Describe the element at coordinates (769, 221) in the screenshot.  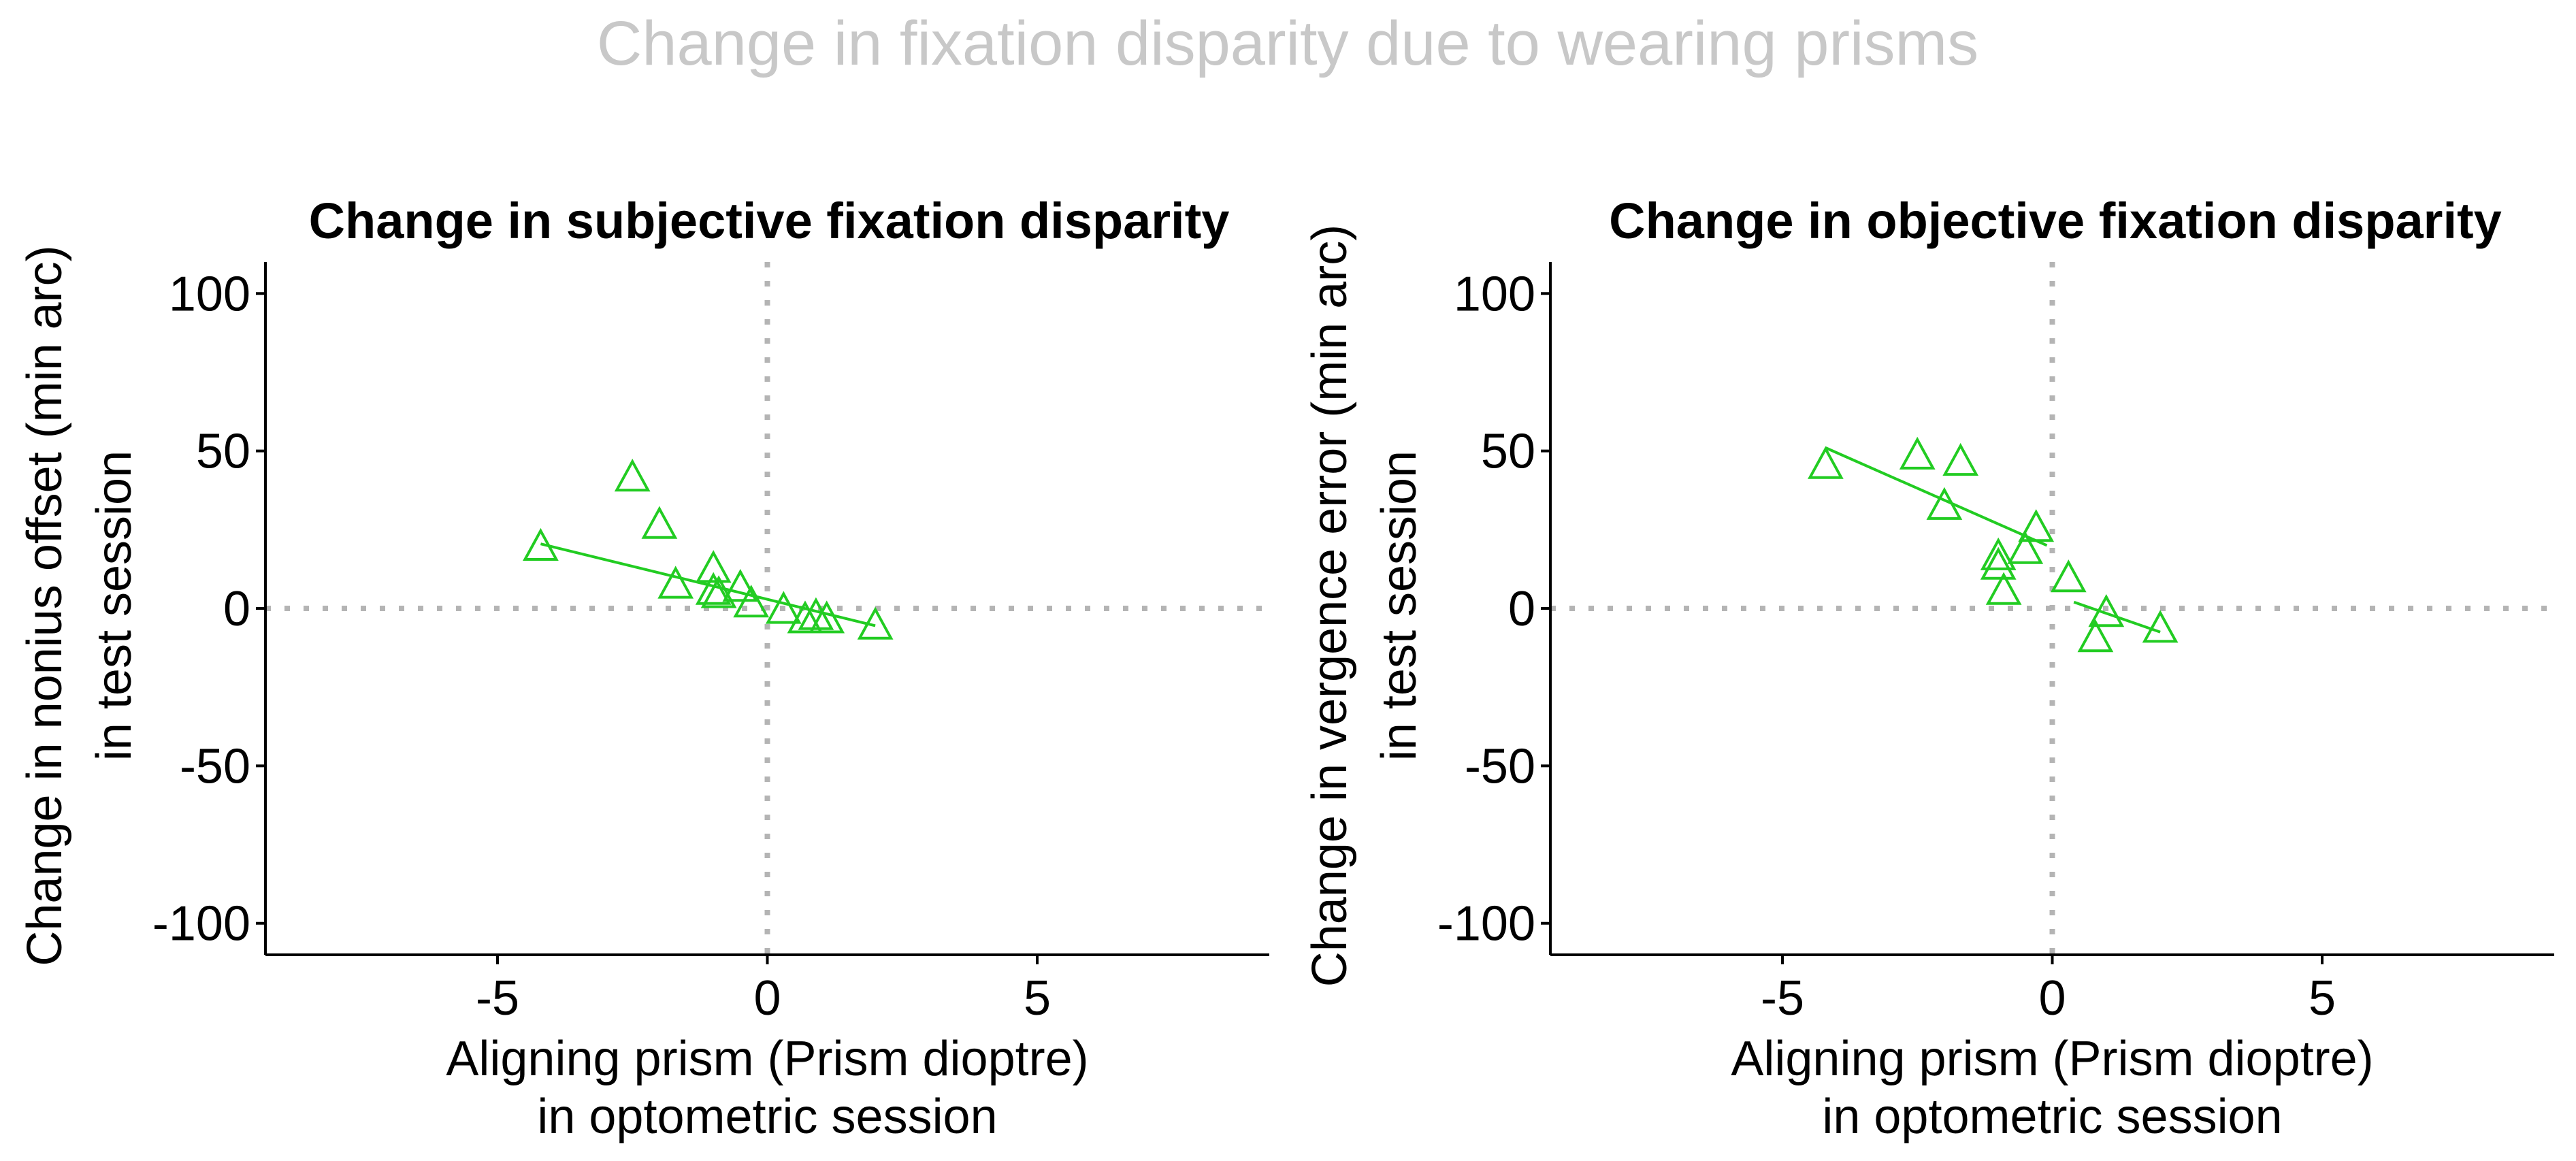
I see `panel-title: Change in subjective fixation disparity` at that location.